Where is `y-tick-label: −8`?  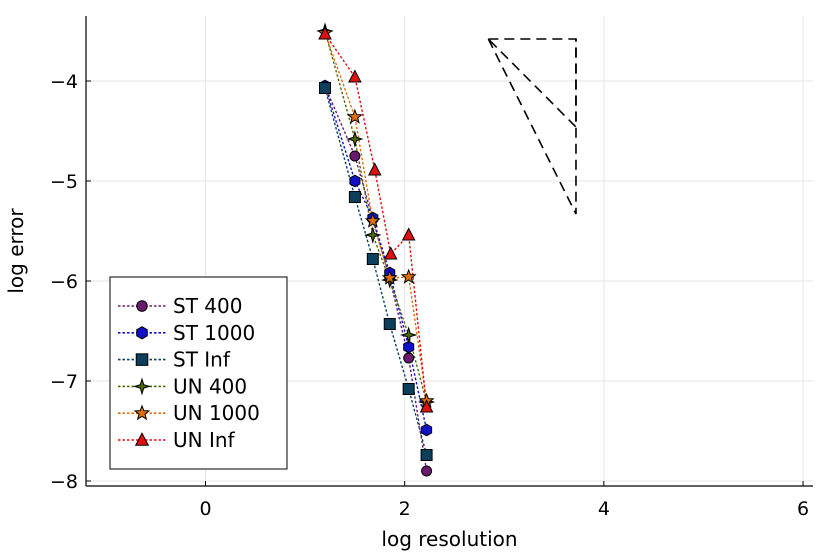
y-tick-label: −8 is located at coordinates (64, 482).